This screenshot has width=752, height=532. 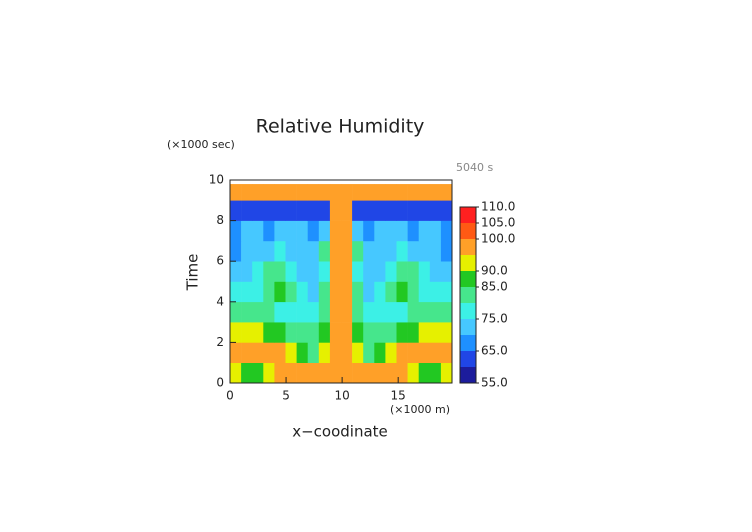 What do you see at coordinates (494, 287) in the screenshot?
I see `colorbar-label: 85.0` at bounding box center [494, 287].